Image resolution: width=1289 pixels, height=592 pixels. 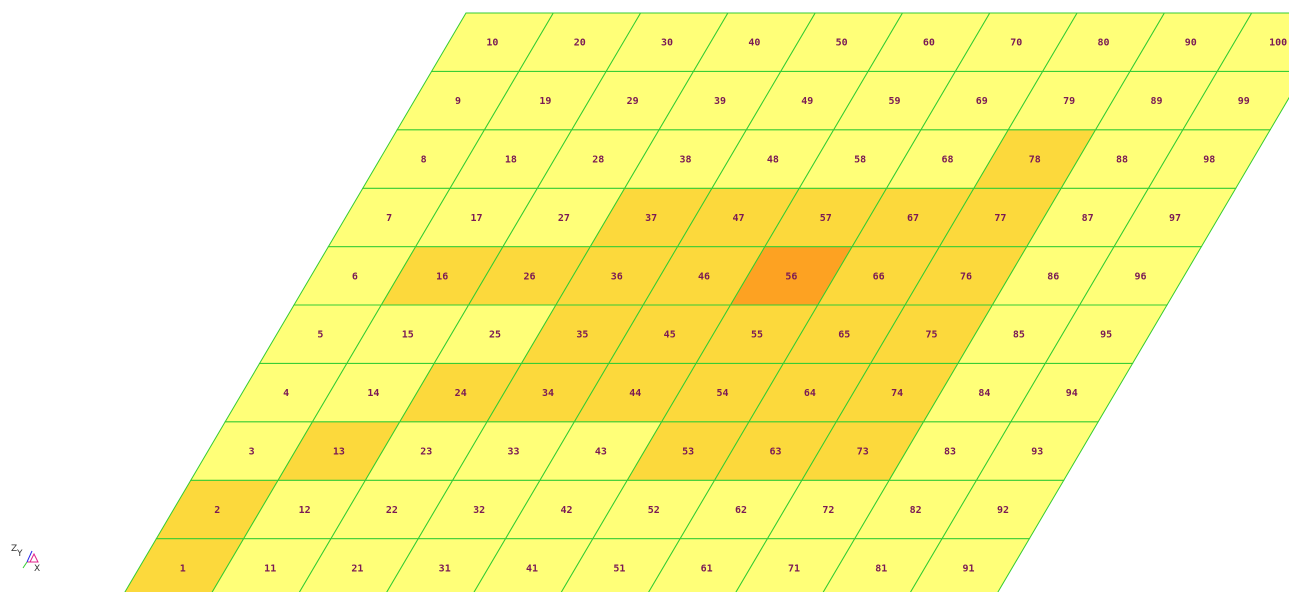 I want to click on element-number-label: 23, so click(x=426, y=452).